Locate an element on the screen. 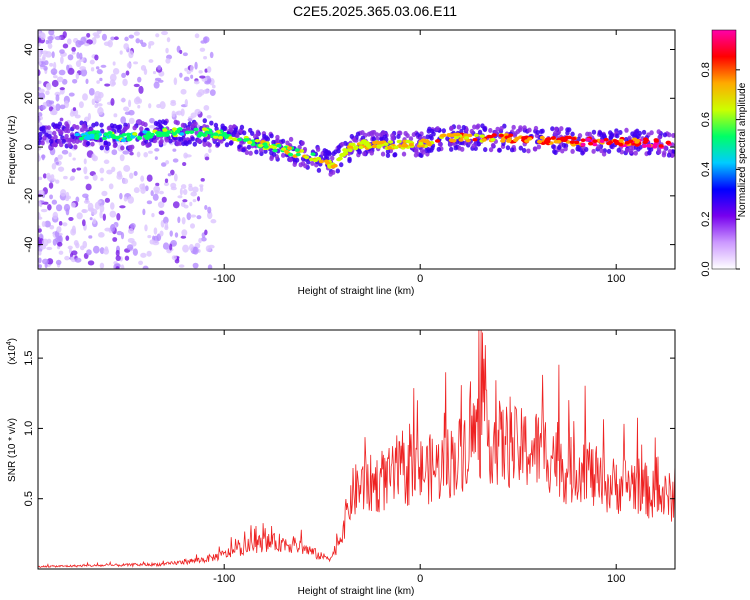 Image resolution: width=750 pixels, height=600 pixels. colorbar-label: Normalized spectral amplitude is located at coordinates (742, 149).